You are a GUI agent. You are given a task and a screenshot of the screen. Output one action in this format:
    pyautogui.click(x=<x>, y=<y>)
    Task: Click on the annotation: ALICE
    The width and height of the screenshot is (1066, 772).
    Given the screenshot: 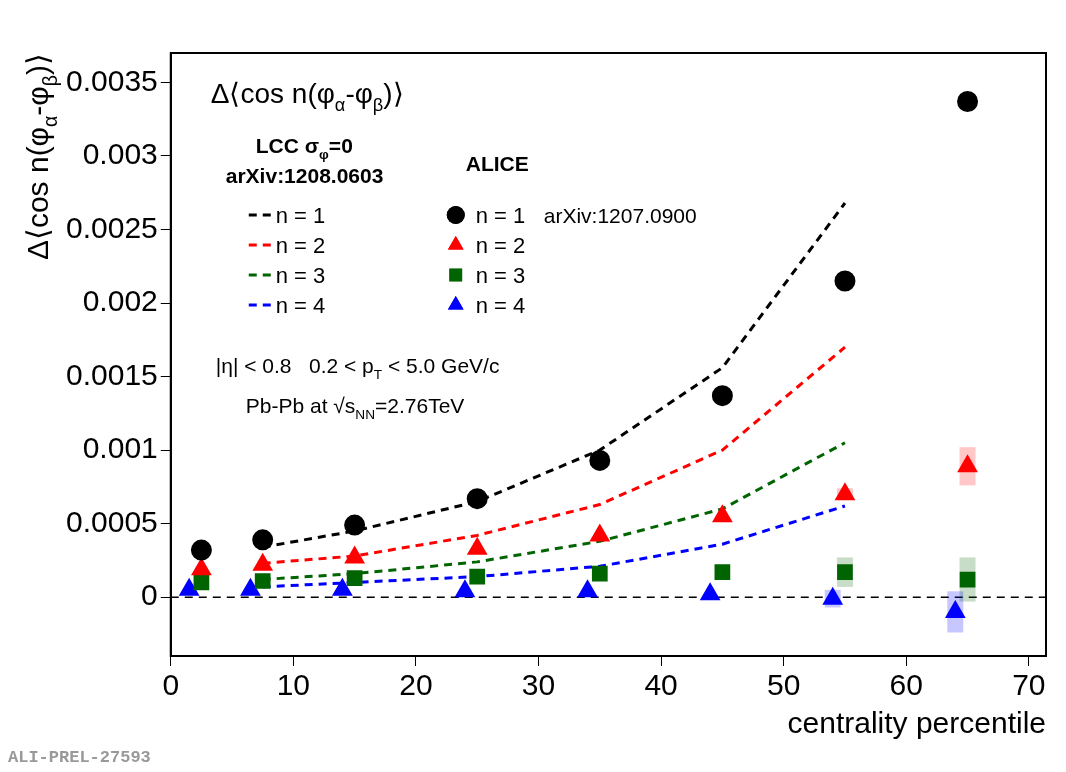 What is the action you would take?
    pyautogui.click(x=497, y=163)
    